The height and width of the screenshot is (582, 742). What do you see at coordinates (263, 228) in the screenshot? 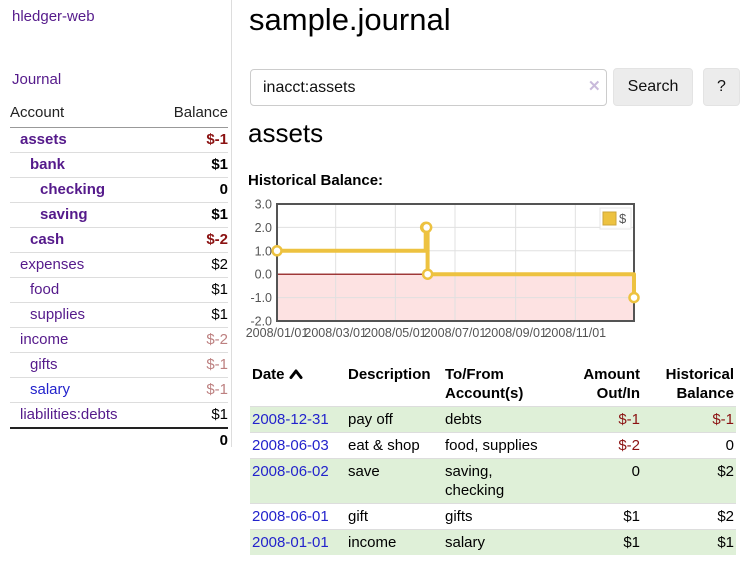
I see `y-tick-label: 2.0` at bounding box center [263, 228].